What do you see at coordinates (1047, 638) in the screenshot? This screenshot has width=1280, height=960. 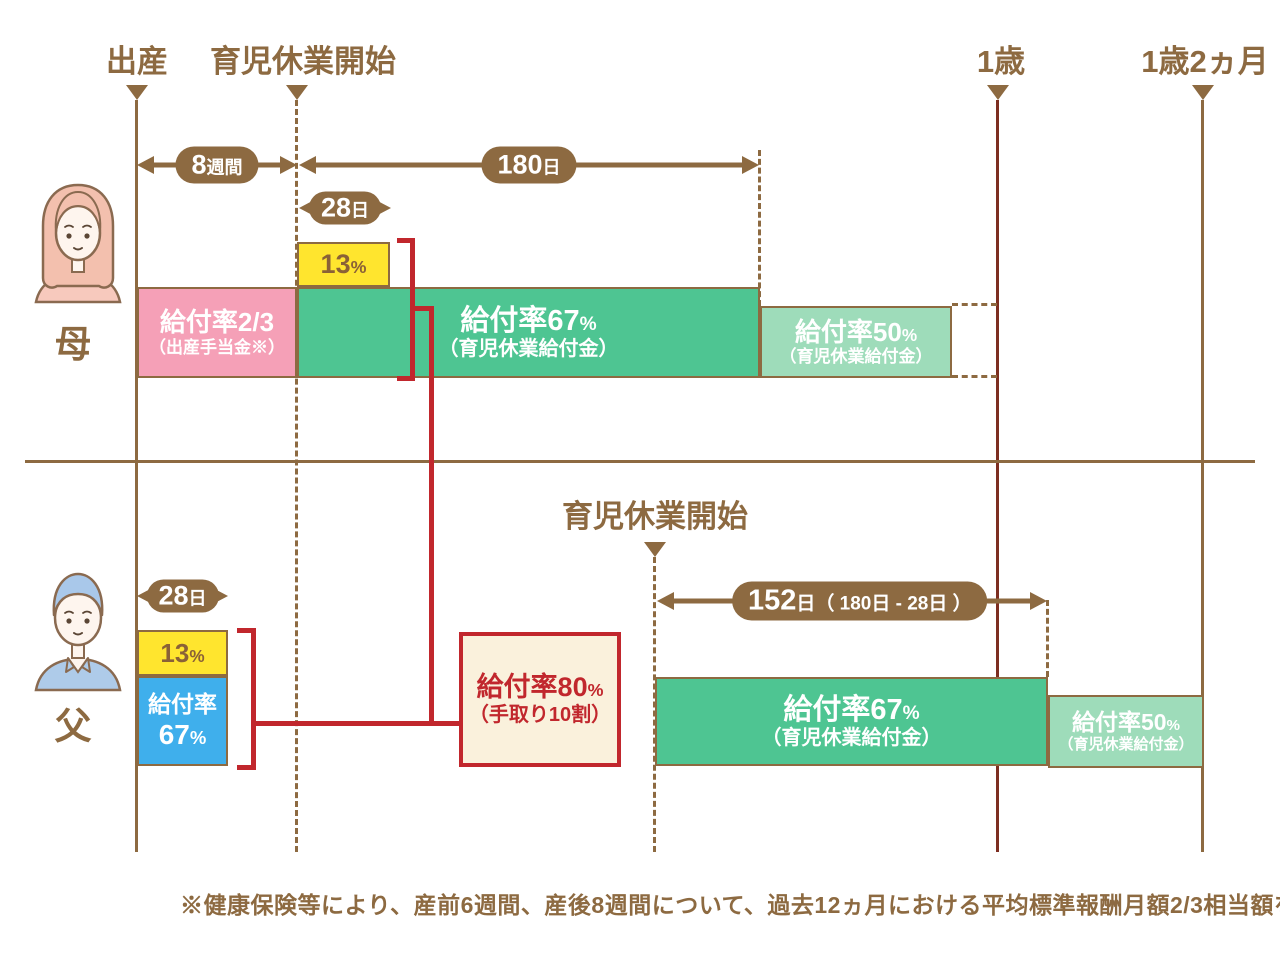 I see `guide-dash-152days-end` at bounding box center [1047, 638].